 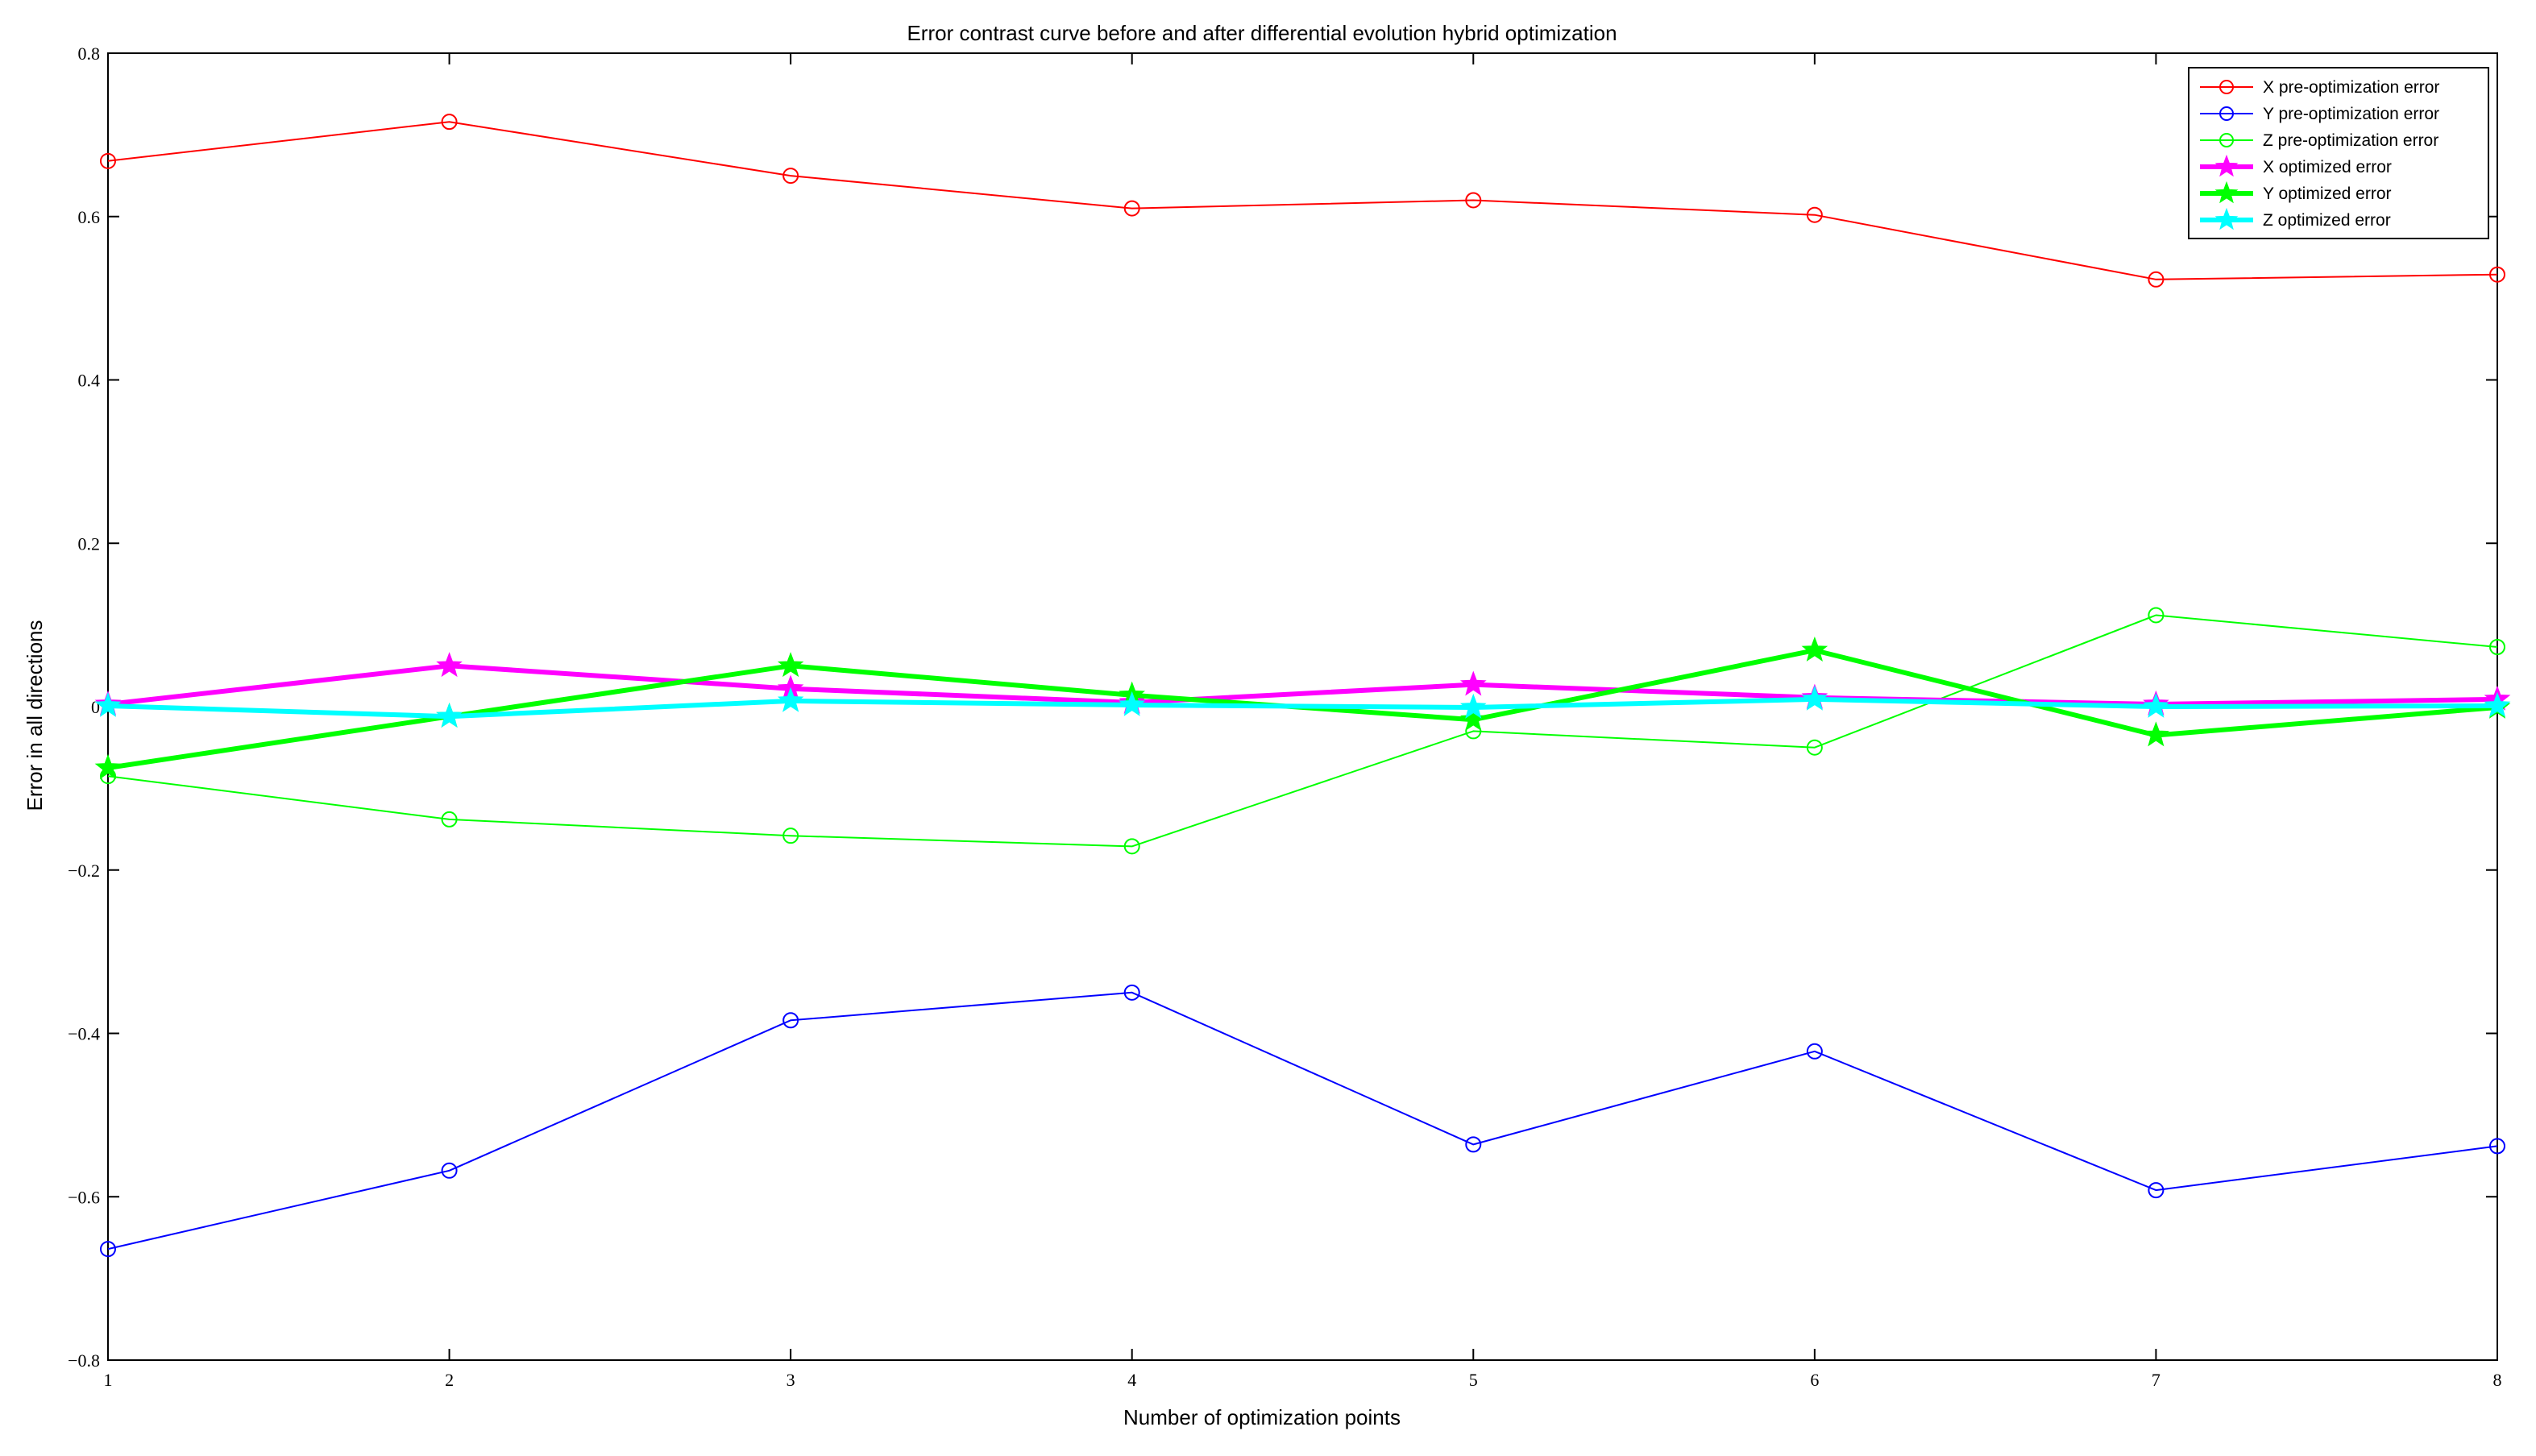 What do you see at coordinates (449, 1380) in the screenshot?
I see `x-tick-label: 2` at bounding box center [449, 1380].